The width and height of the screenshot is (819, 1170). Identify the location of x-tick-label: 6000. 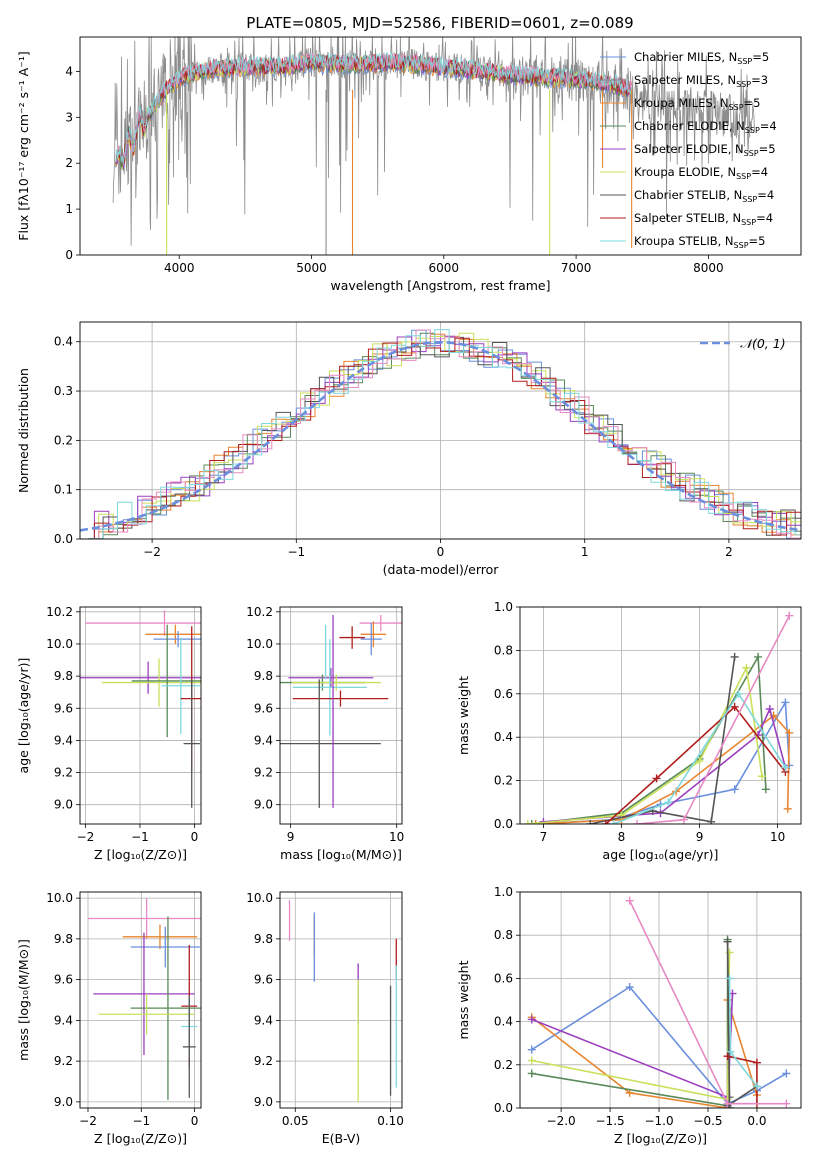
(444, 268).